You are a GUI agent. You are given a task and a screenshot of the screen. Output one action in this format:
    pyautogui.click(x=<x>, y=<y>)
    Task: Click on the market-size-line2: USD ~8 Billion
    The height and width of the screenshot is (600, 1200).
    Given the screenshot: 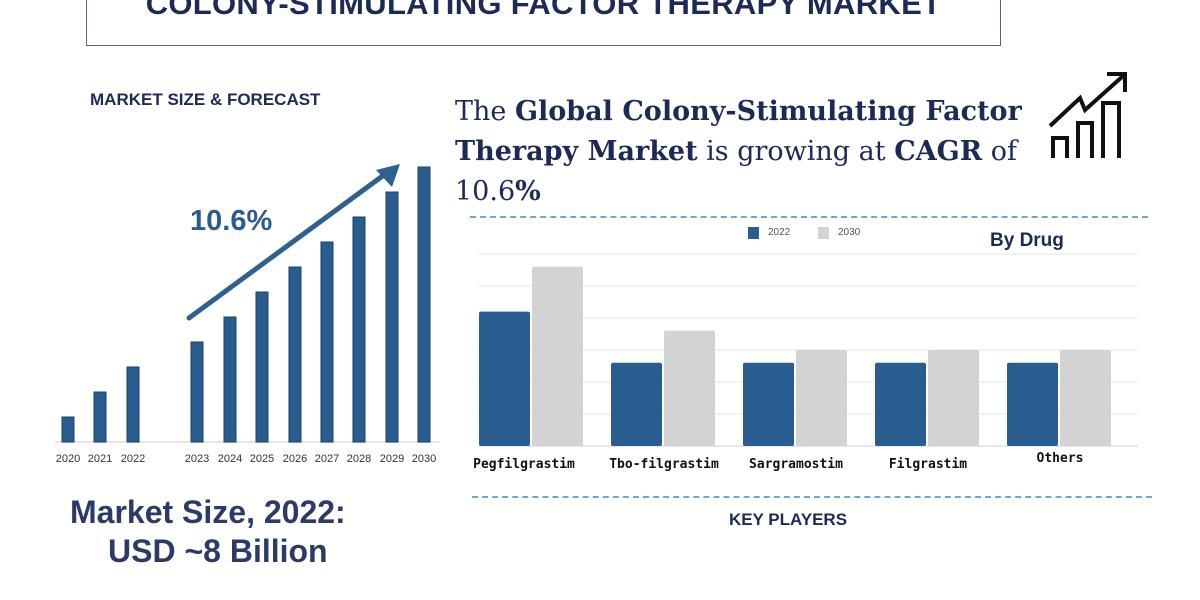 What is the action you would take?
    pyautogui.click(x=218, y=551)
    